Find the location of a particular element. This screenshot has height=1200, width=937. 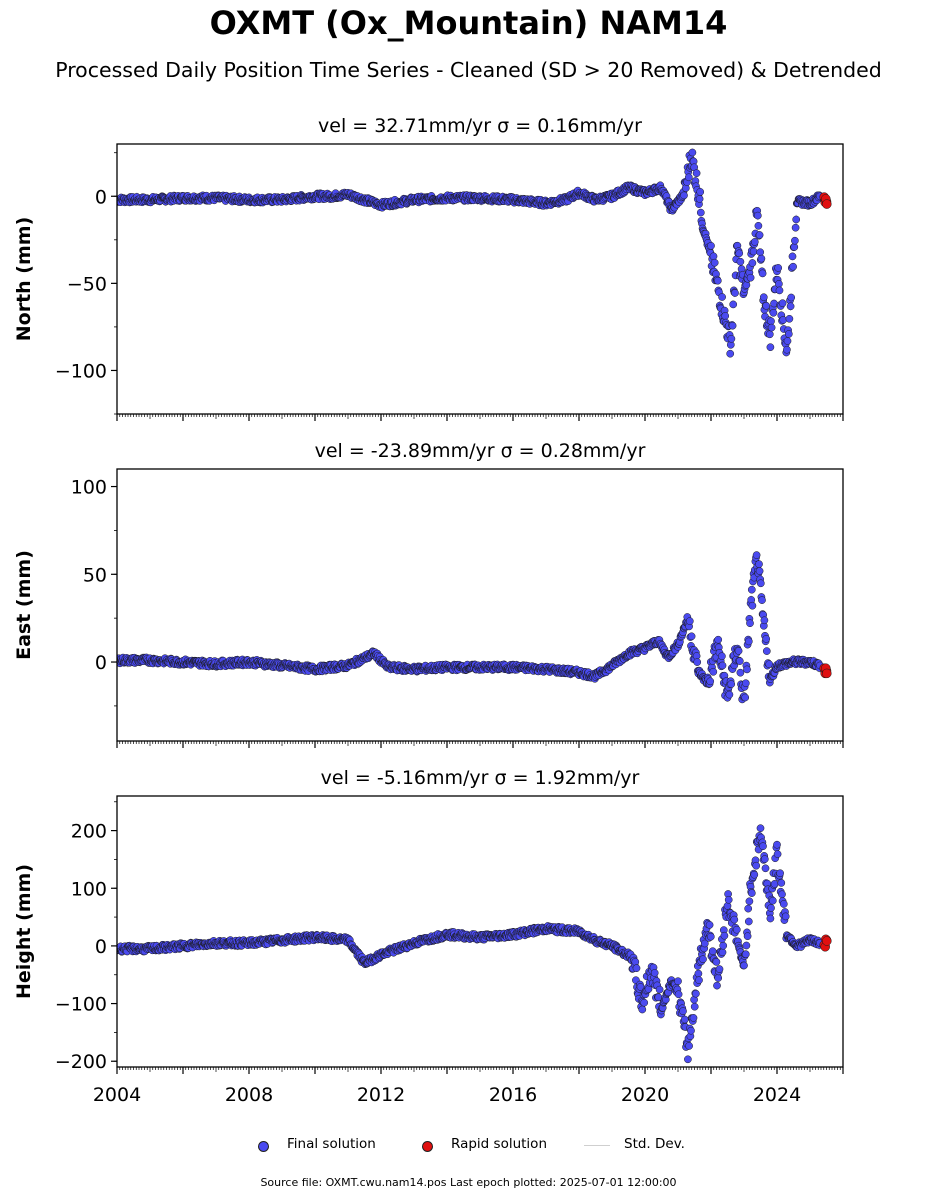

panel-title: vel = 32.71mm/yr σ = 0.16mm/yr is located at coordinates (480, 126).